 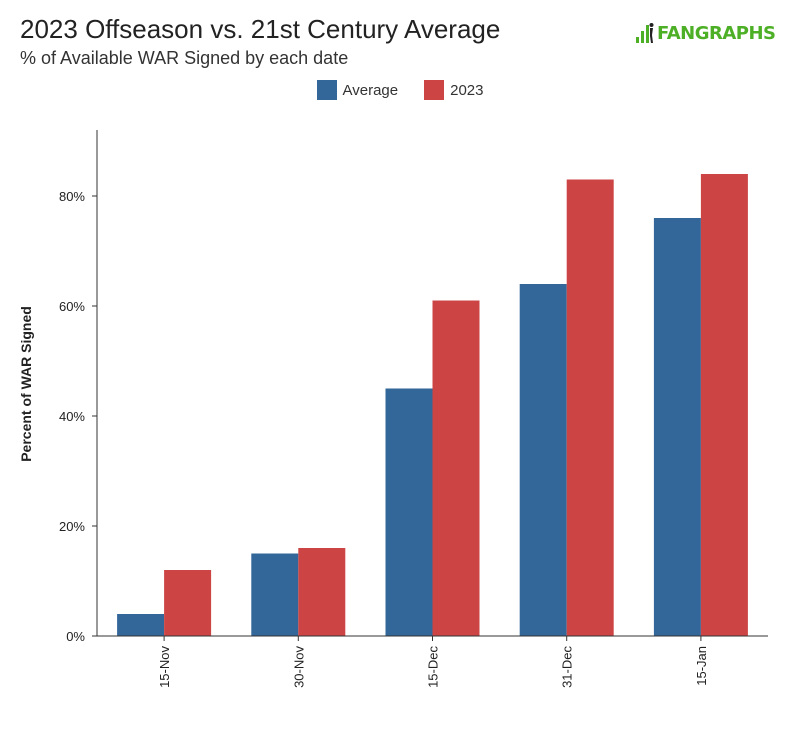 What do you see at coordinates (409, 512) in the screenshot?
I see `bar-average-15-dec` at bounding box center [409, 512].